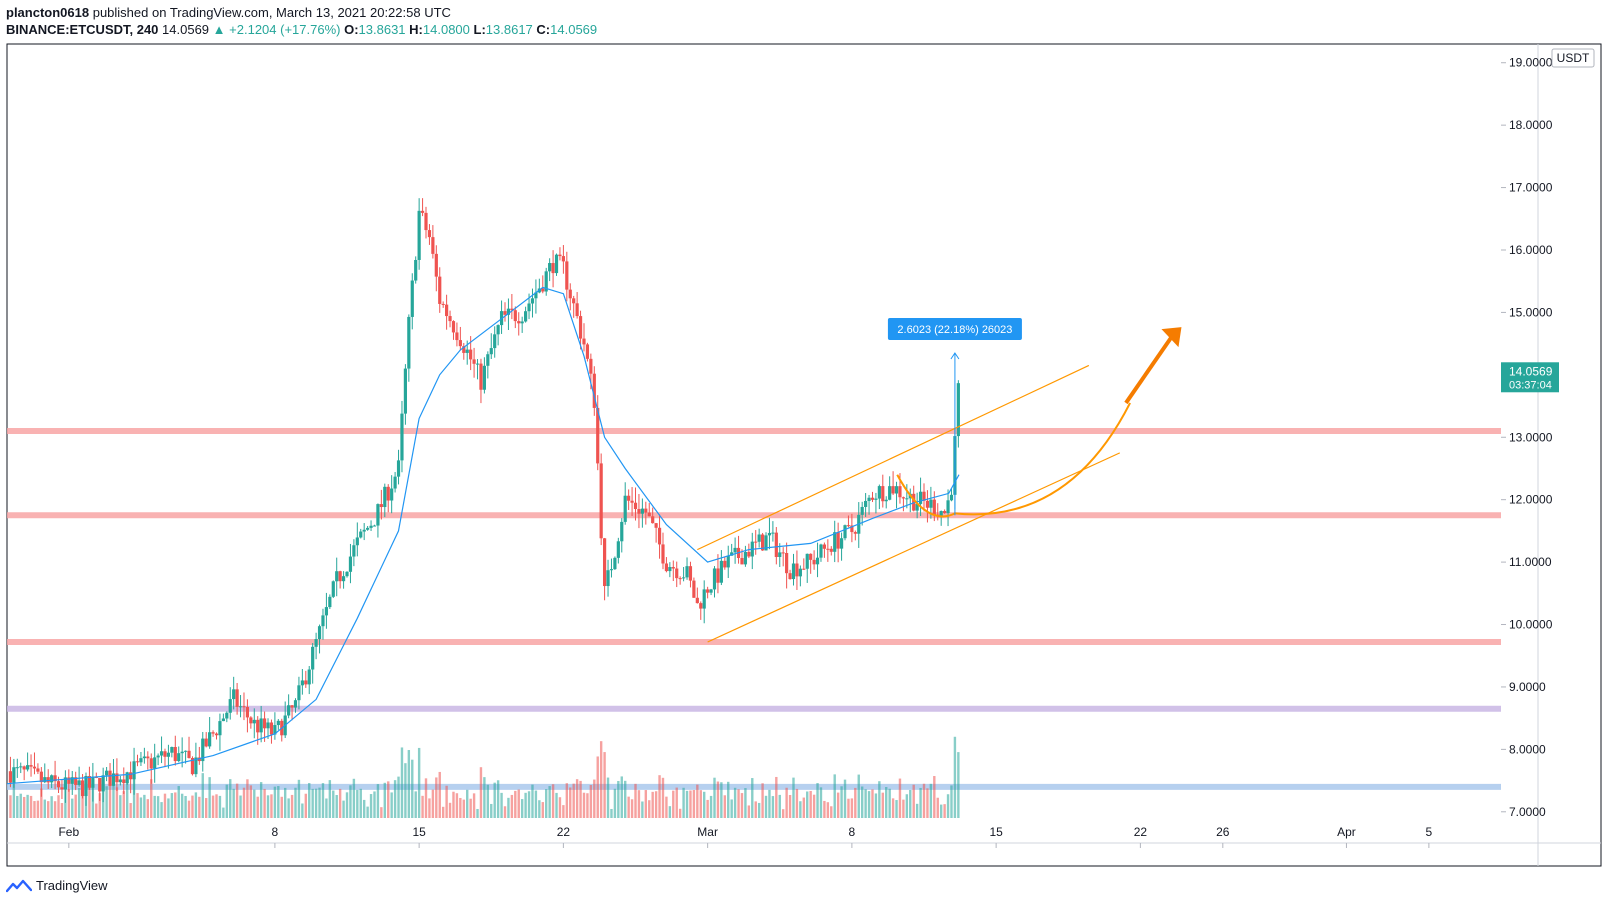 This screenshot has width=1609, height=904. What do you see at coordinates (82, 29) in the screenshot?
I see `symbol-label: BINANCE:ETCUSDT, 240` at bounding box center [82, 29].